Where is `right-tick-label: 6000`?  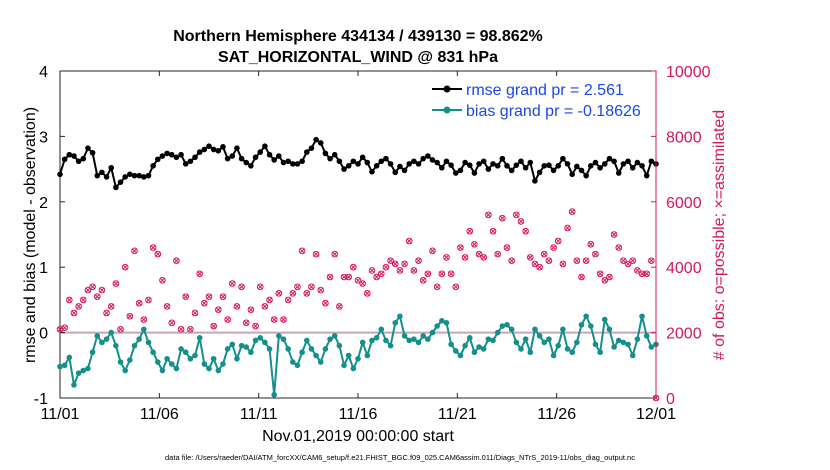
right-tick-label: 6000 is located at coordinates (684, 203).